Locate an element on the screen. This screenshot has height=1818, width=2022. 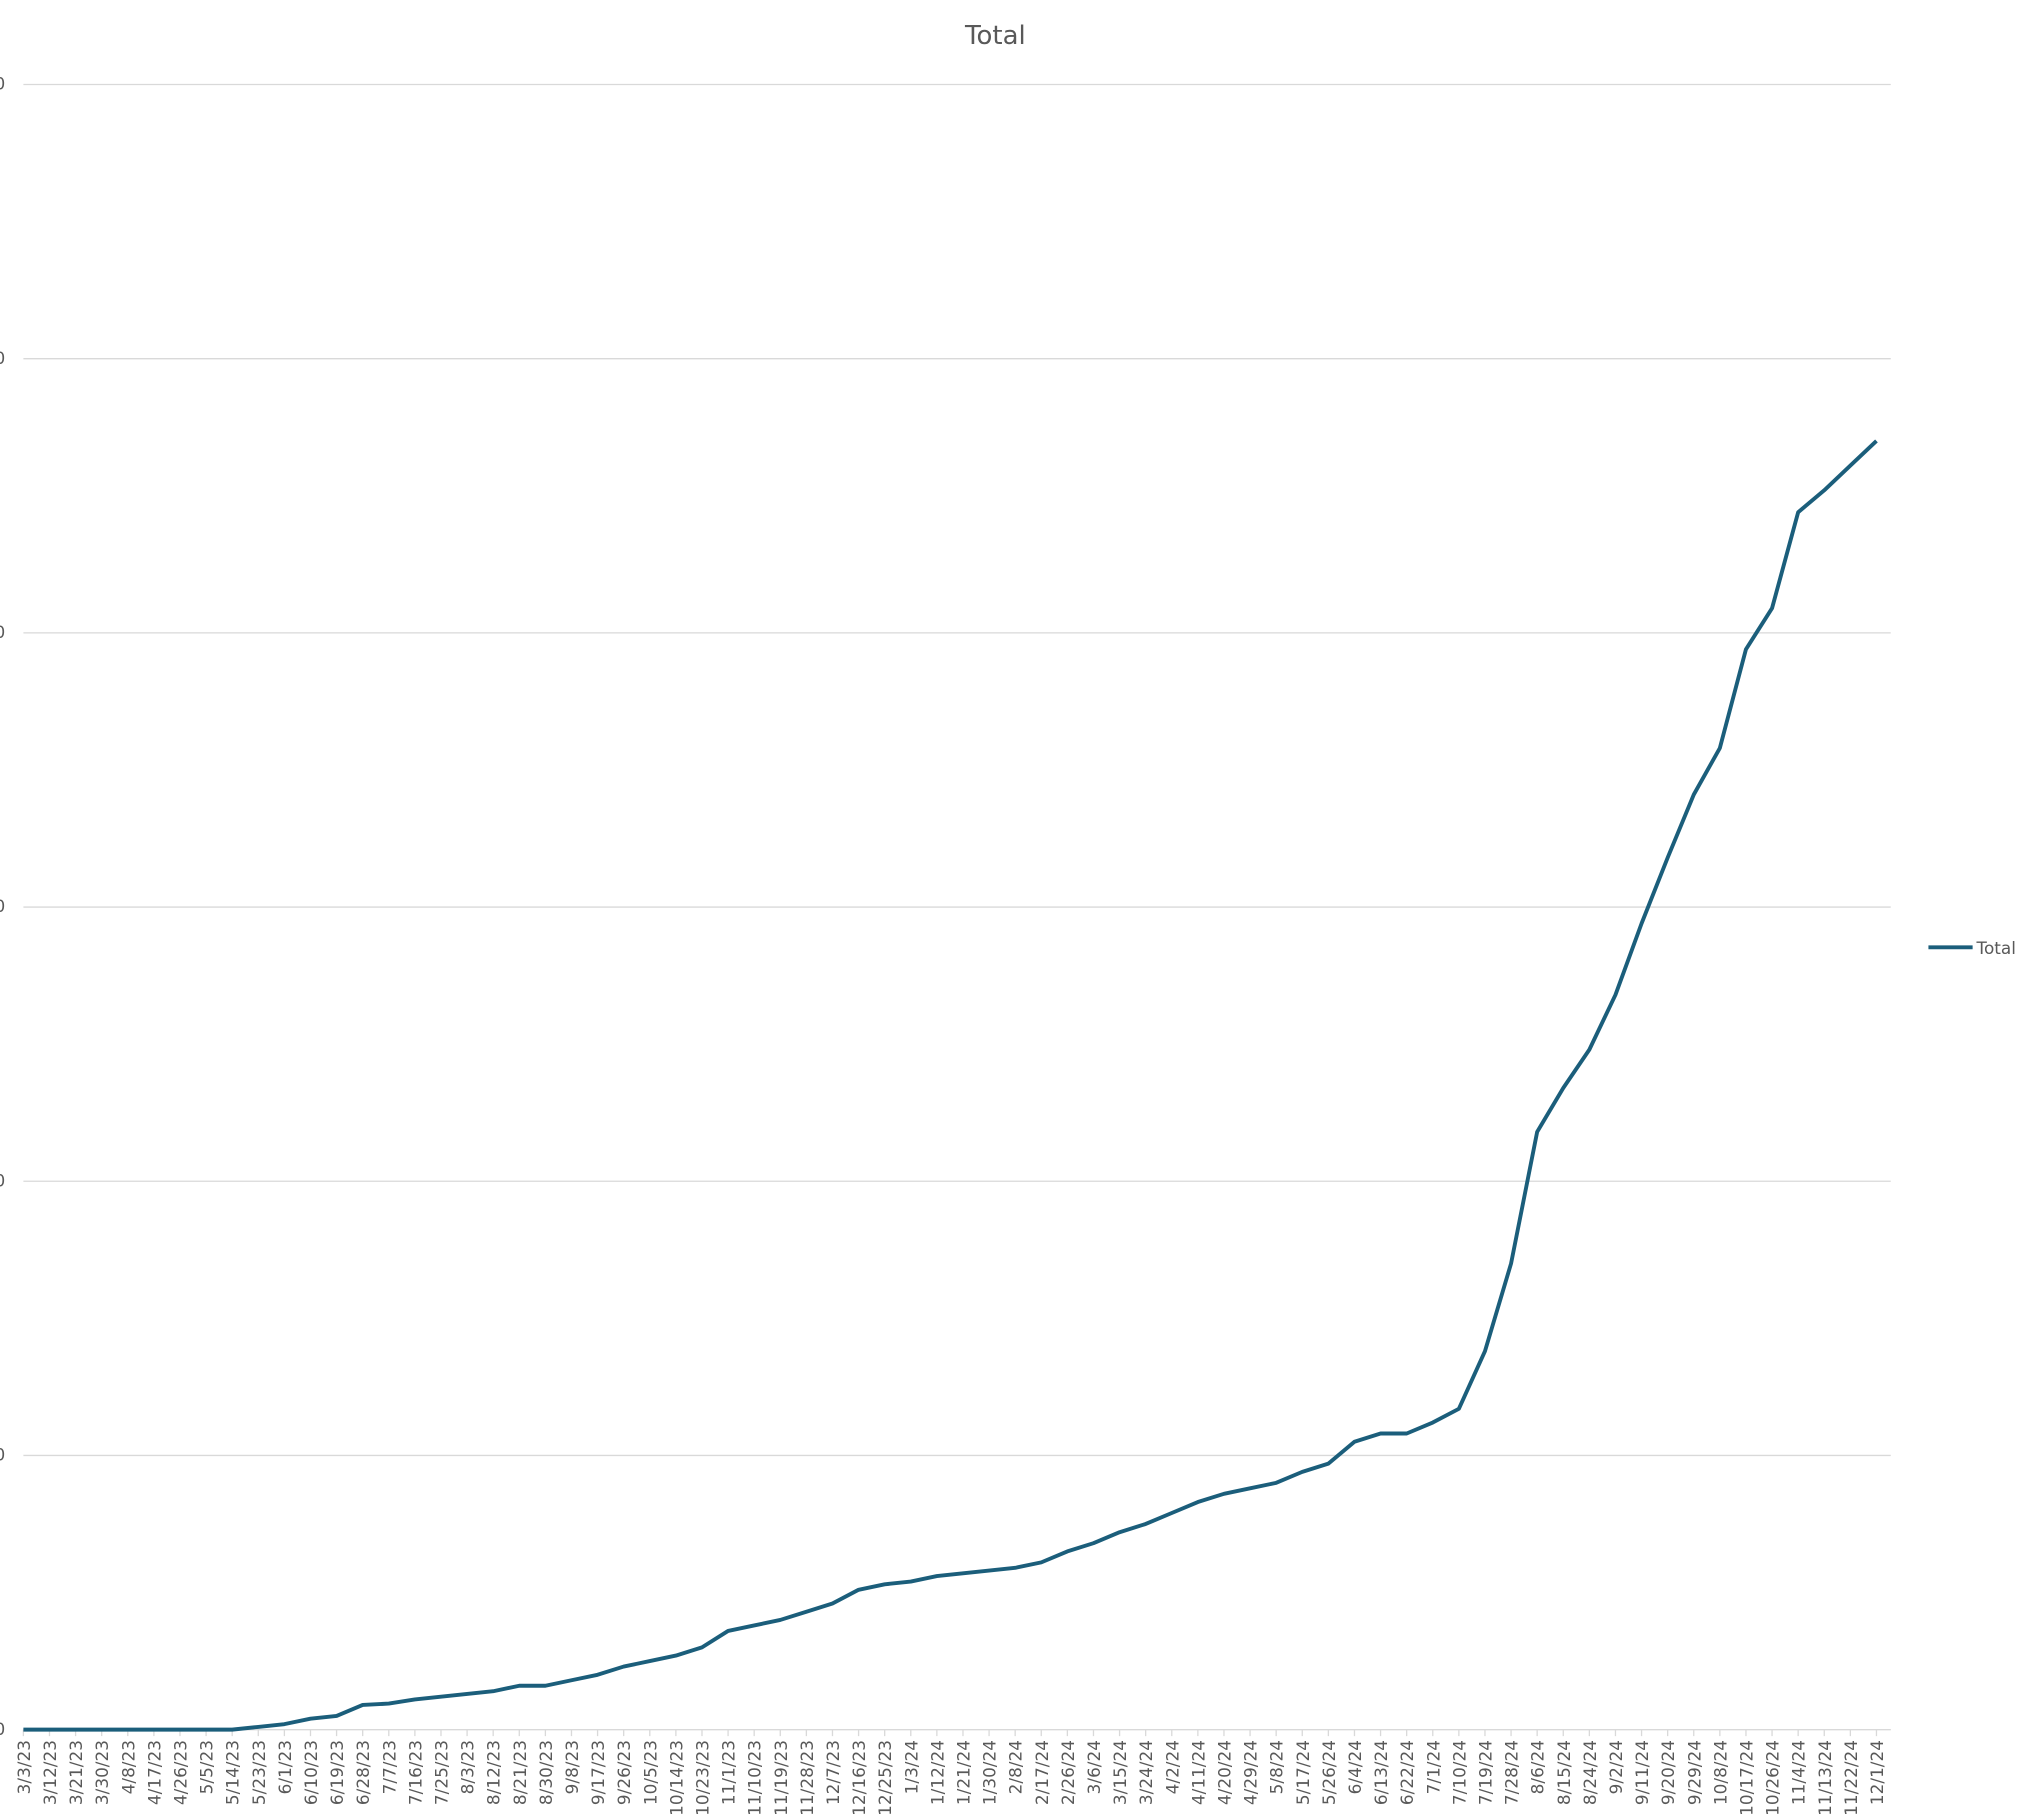
x-tick-label: 12/25/23 is located at coordinates (885, 1778).